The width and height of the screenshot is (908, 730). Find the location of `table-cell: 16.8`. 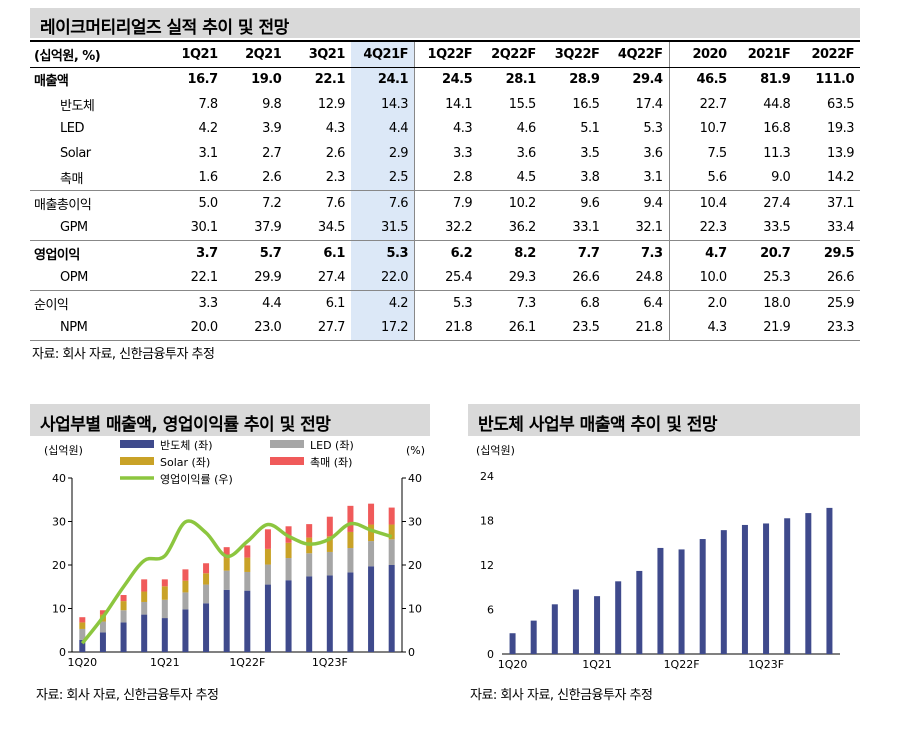

table-cell: 16.8 is located at coordinates (777, 129).